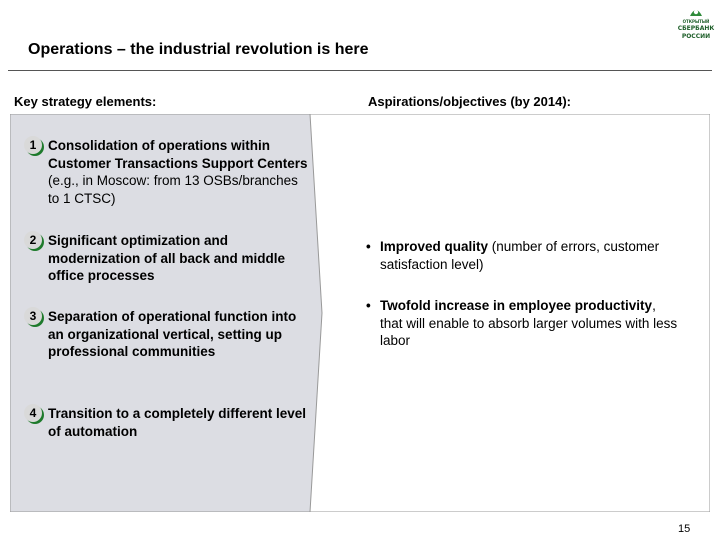 This screenshot has height=540, width=720. Describe the element at coordinates (470, 101) in the screenshot. I see `objectives-header: Aspirations/objectives (by 2014):` at that location.